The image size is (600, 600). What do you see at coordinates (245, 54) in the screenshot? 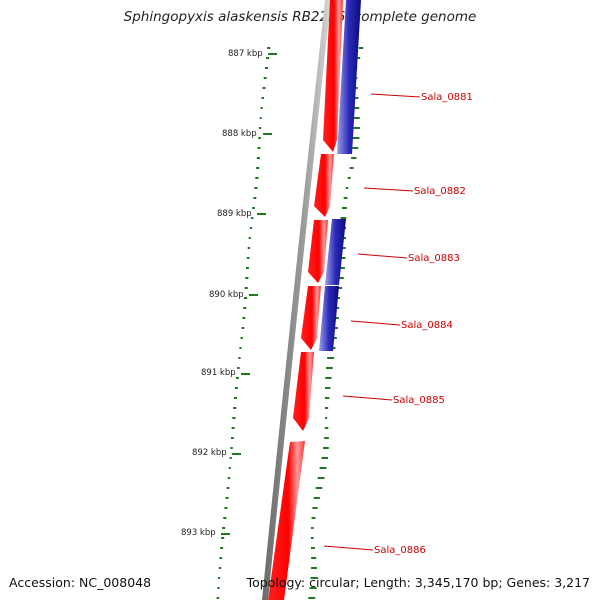
I see `kbp-tick-label: 887 kbp` at bounding box center [245, 54].